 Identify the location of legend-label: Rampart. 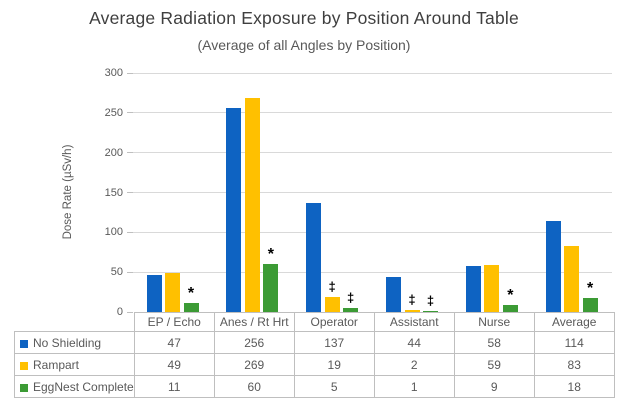
(56, 364).